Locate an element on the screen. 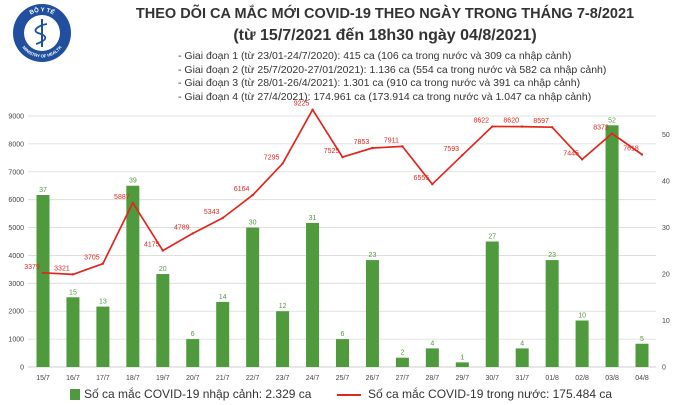 This screenshot has width=680, height=405. line-data-label: 3321 is located at coordinates (62, 268).